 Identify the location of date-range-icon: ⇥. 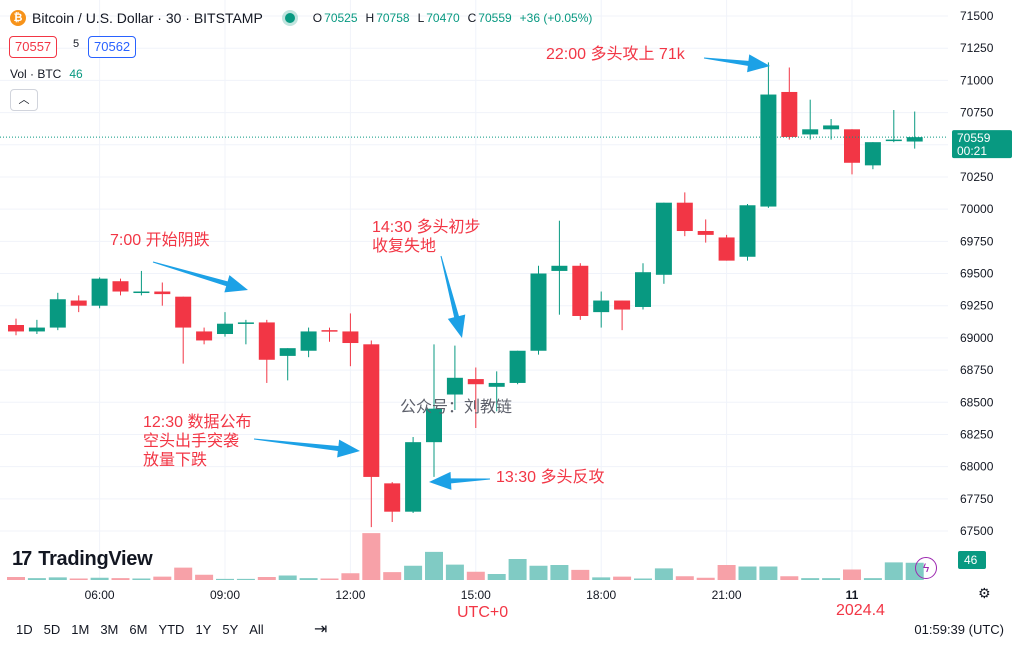
(321, 629).